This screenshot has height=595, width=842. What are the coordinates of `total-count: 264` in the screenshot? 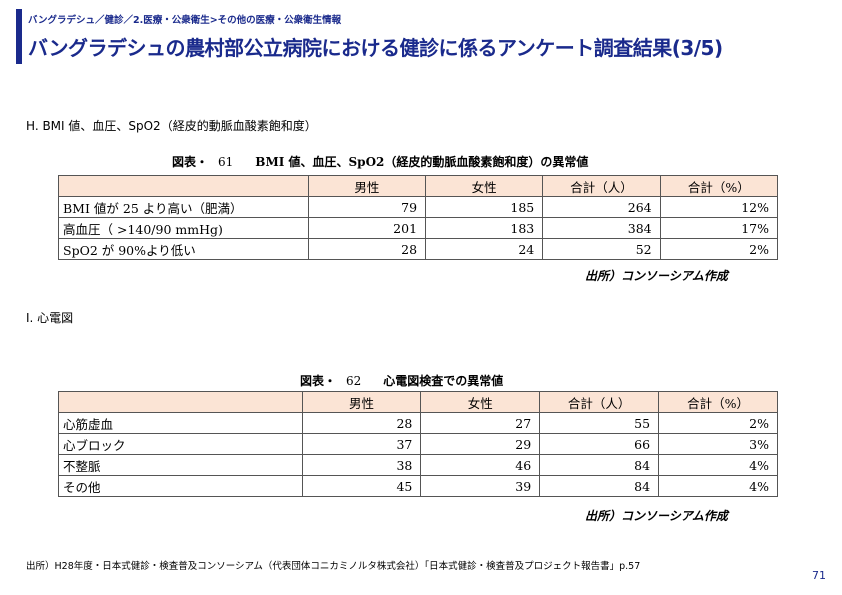 It's located at (601, 207).